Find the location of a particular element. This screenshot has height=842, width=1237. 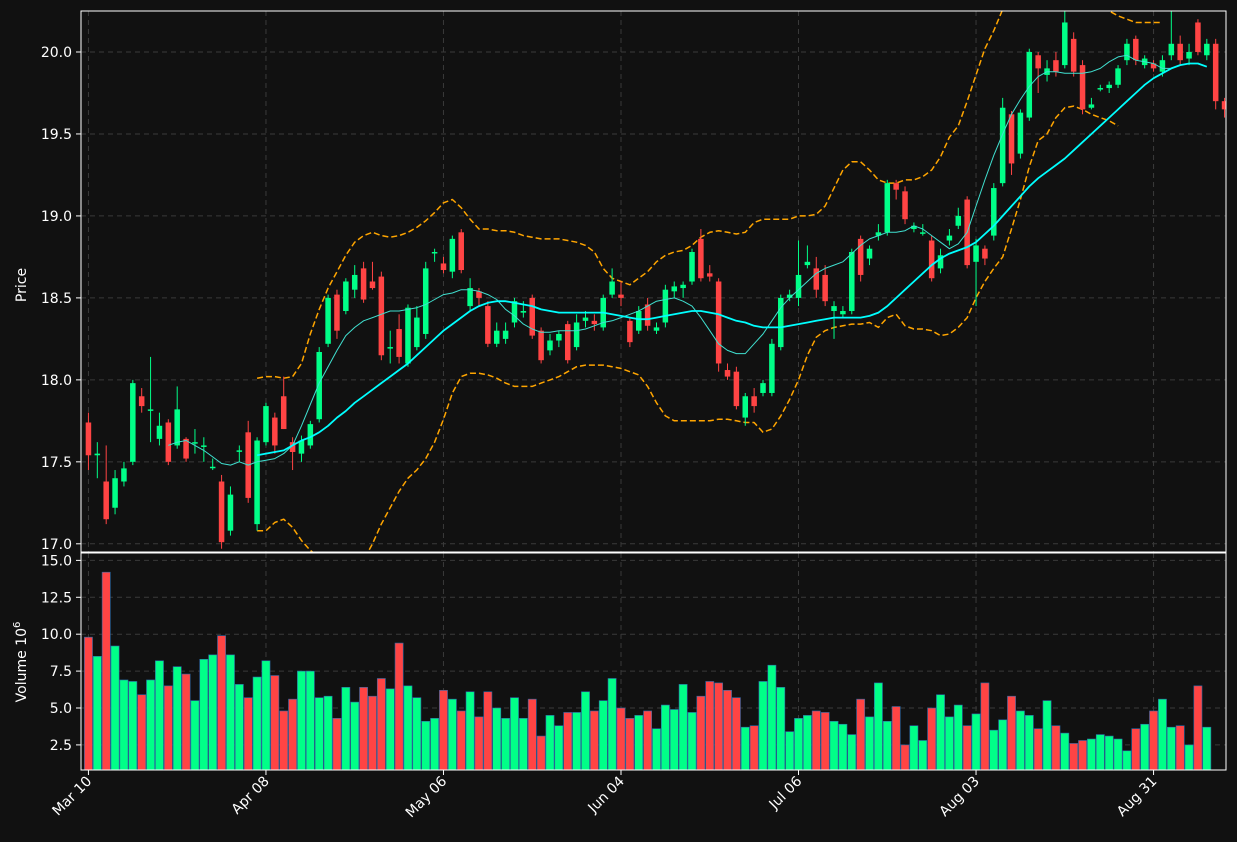

price-y-ticks: 17.0 17.5 18.0 18.5 19.0 19.5 20.0 is located at coordinates (61, 299).